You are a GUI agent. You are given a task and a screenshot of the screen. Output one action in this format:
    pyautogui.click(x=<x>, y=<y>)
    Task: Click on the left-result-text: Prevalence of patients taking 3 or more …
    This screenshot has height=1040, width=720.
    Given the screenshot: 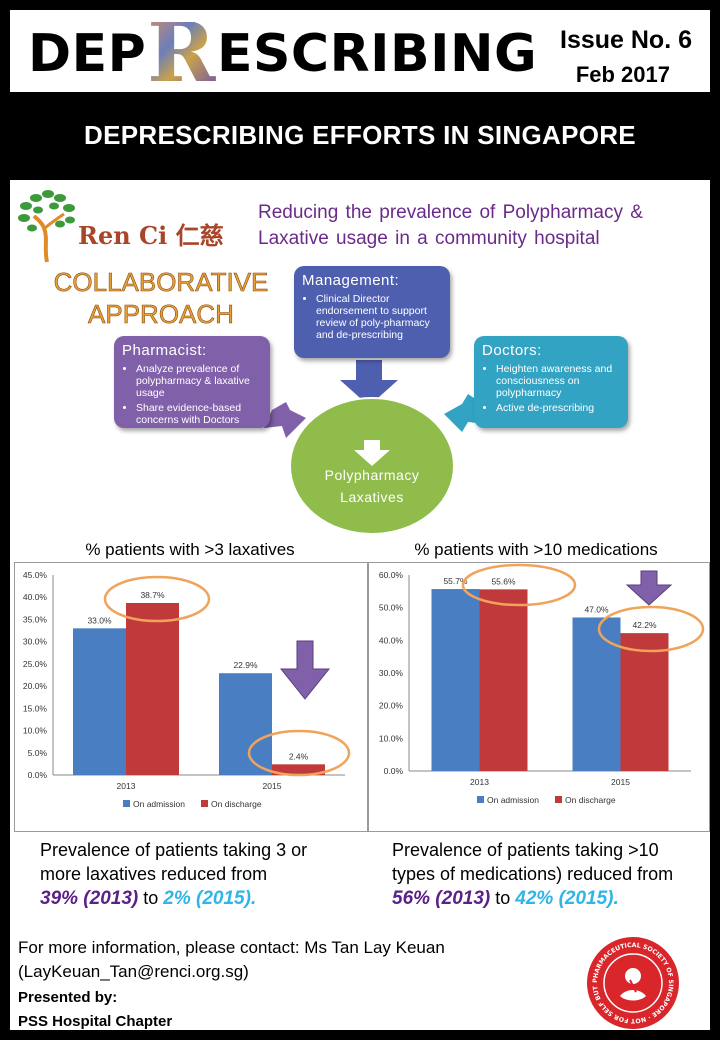 What is the action you would take?
    pyautogui.click(x=200, y=874)
    